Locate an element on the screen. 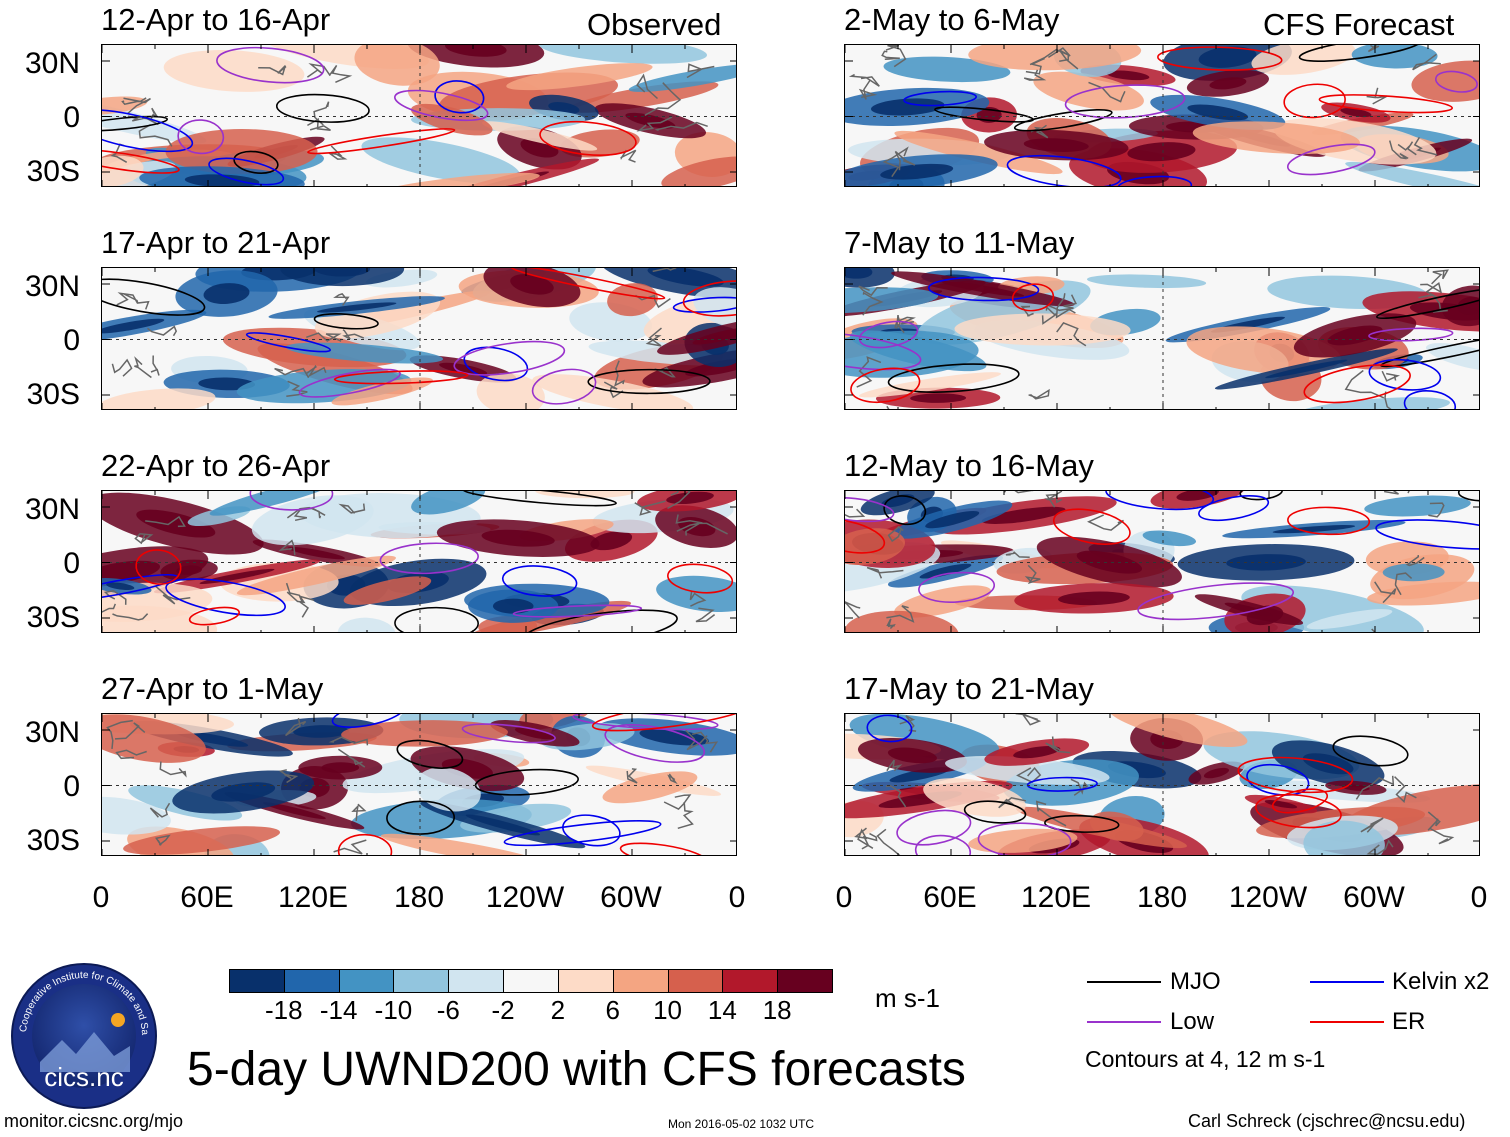 This screenshot has height=1137, width=1510. colorbar-tick-label: 18 is located at coordinates (777, 1010).